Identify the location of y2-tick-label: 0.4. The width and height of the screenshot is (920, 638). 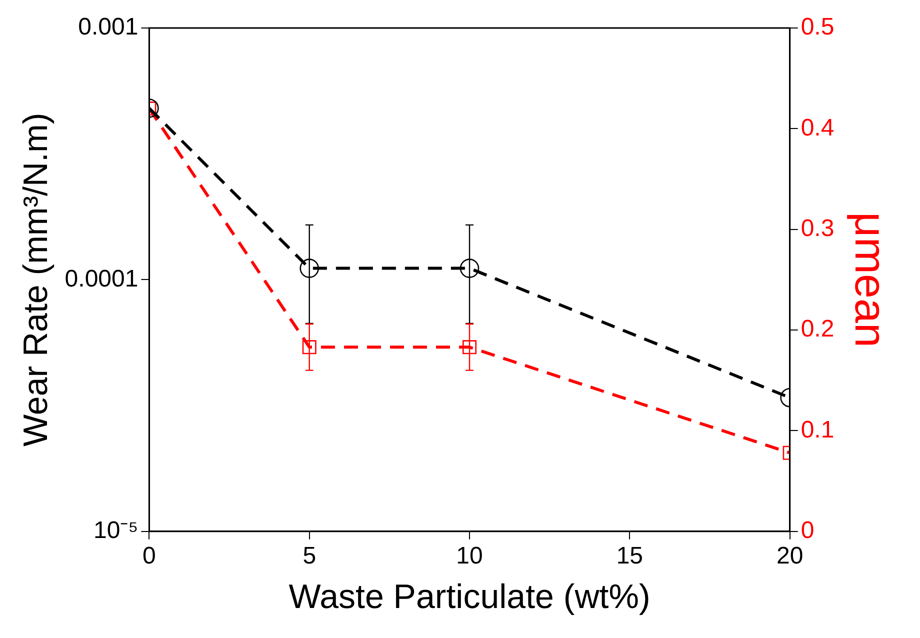
(817, 128).